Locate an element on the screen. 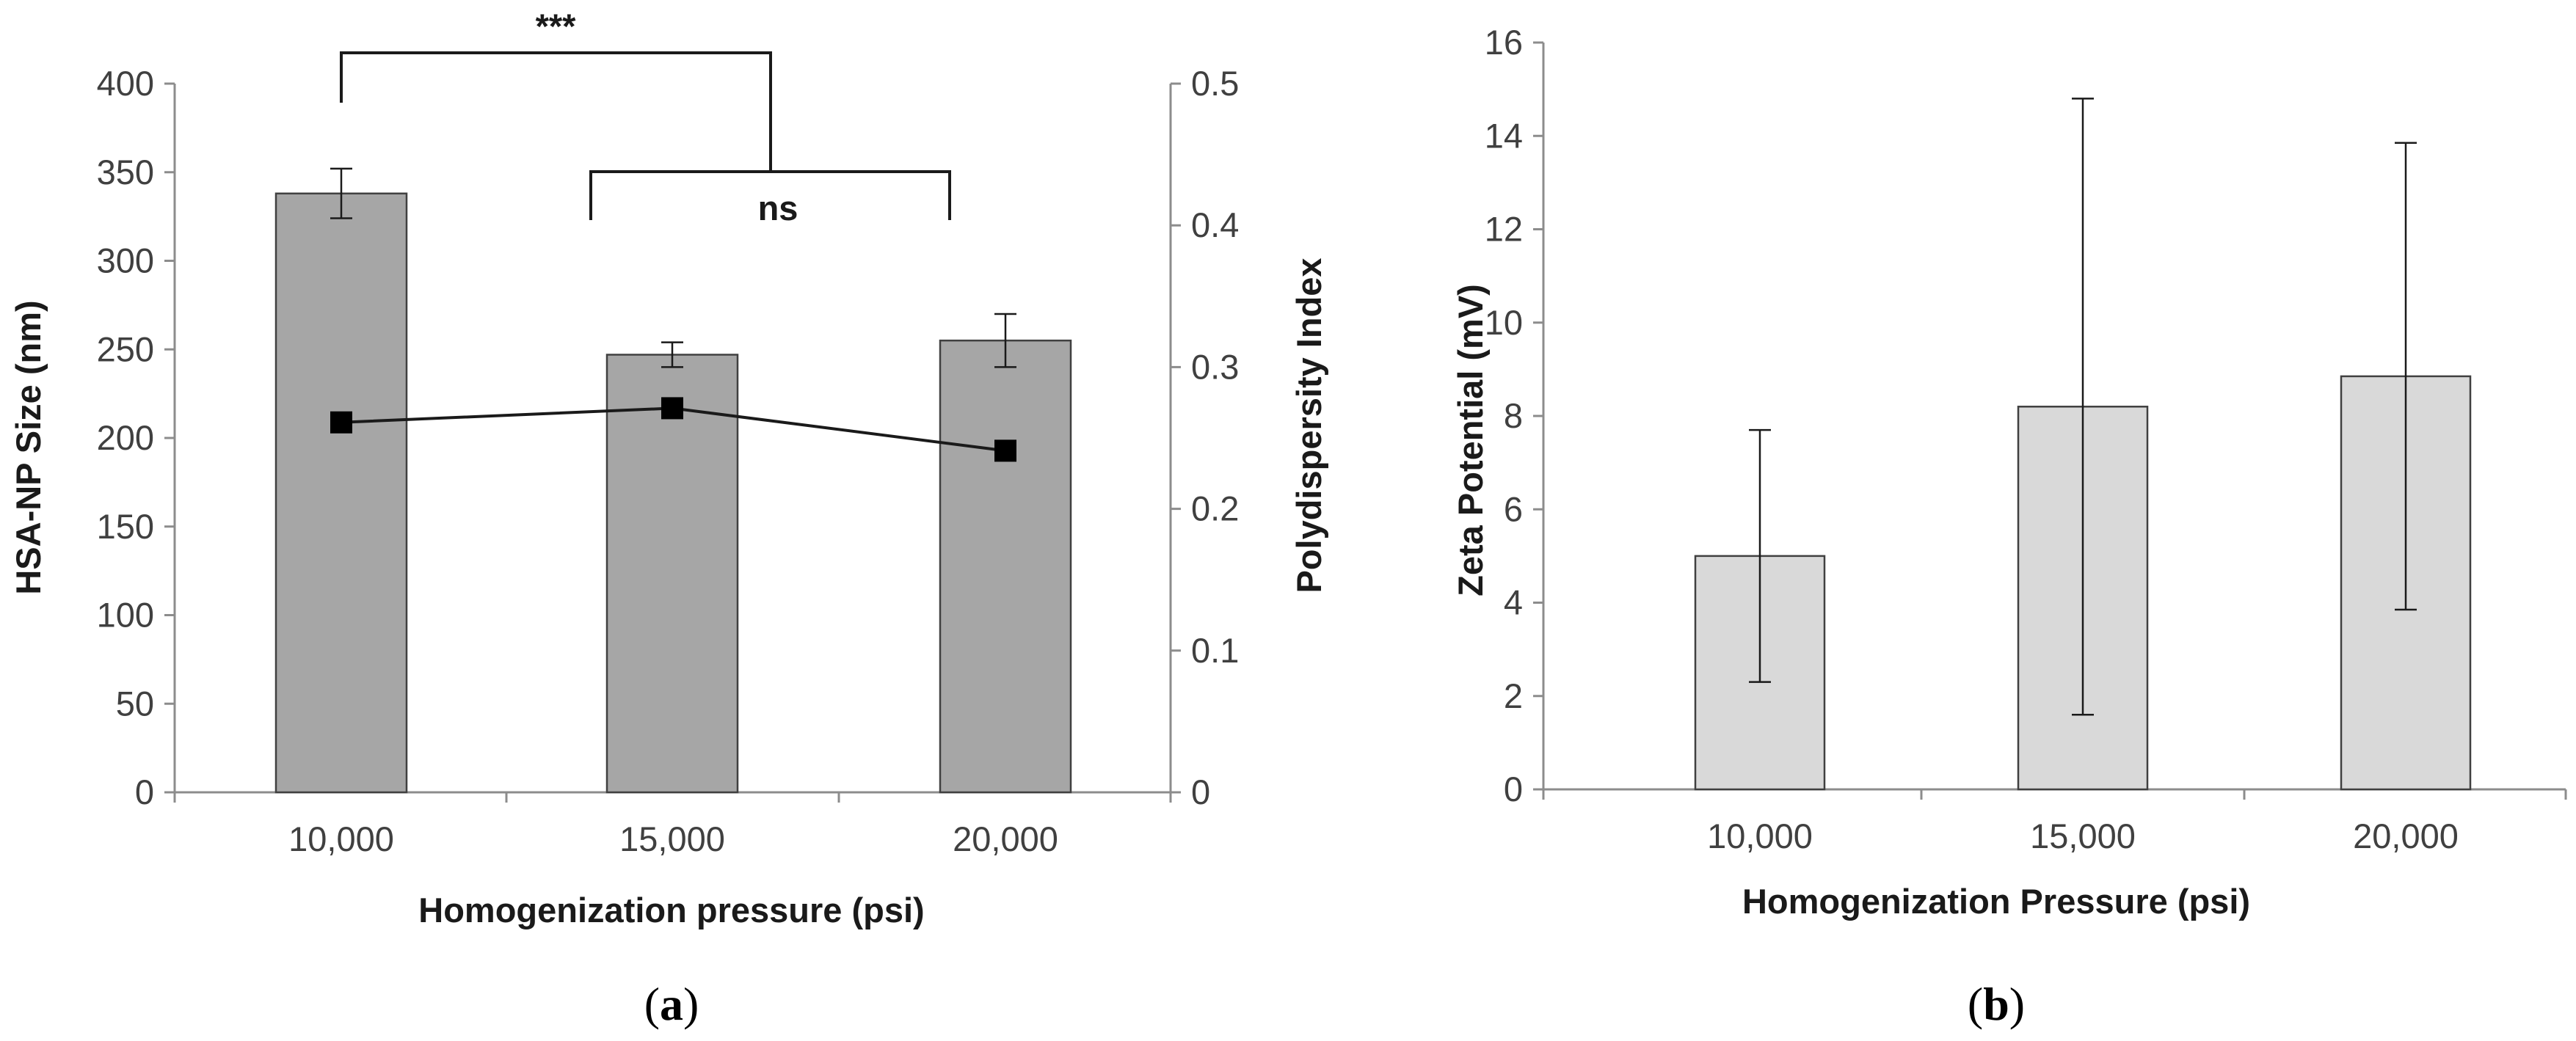  chart-a-pdi-line is located at coordinates (673, 429).